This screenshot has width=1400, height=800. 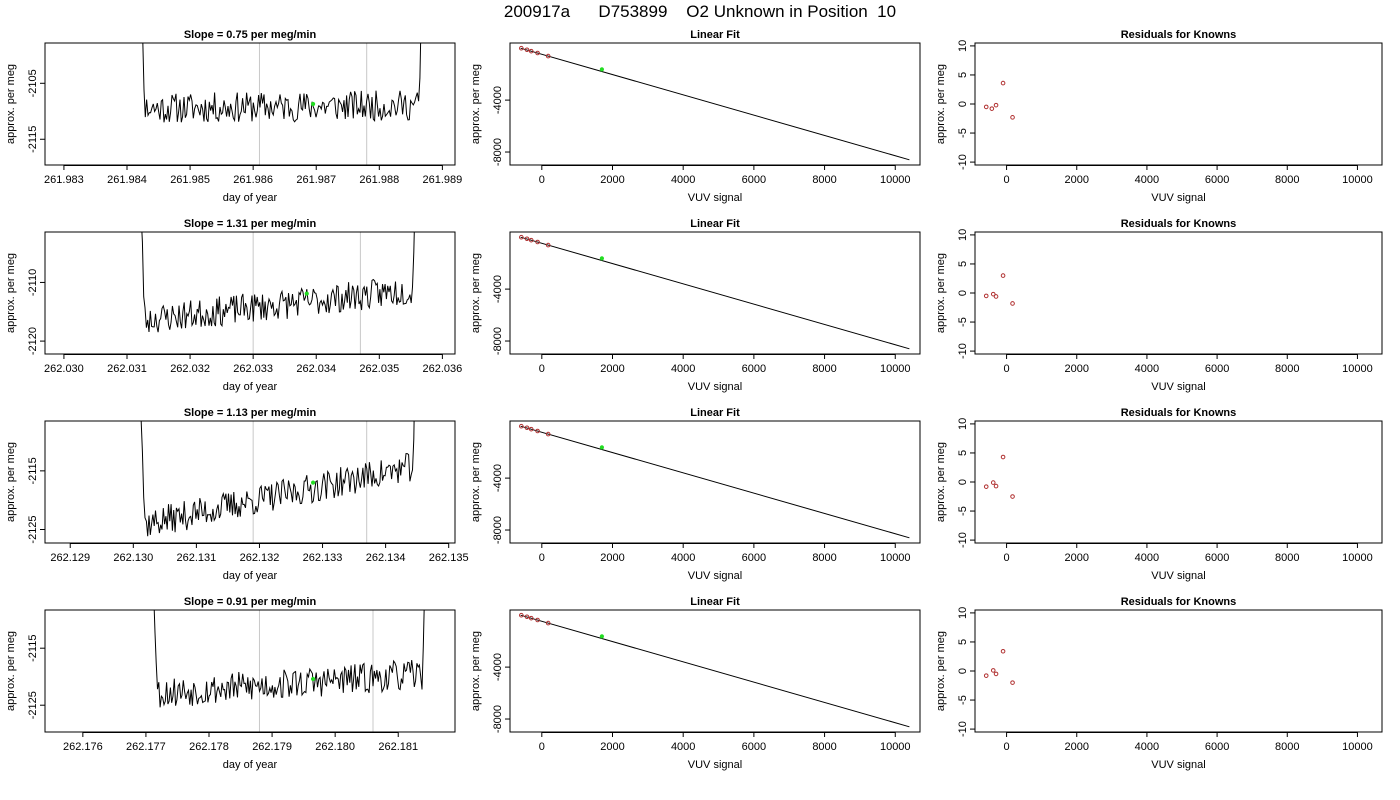 I want to click on x-tick-label: 262.134, so click(x=386, y=558).